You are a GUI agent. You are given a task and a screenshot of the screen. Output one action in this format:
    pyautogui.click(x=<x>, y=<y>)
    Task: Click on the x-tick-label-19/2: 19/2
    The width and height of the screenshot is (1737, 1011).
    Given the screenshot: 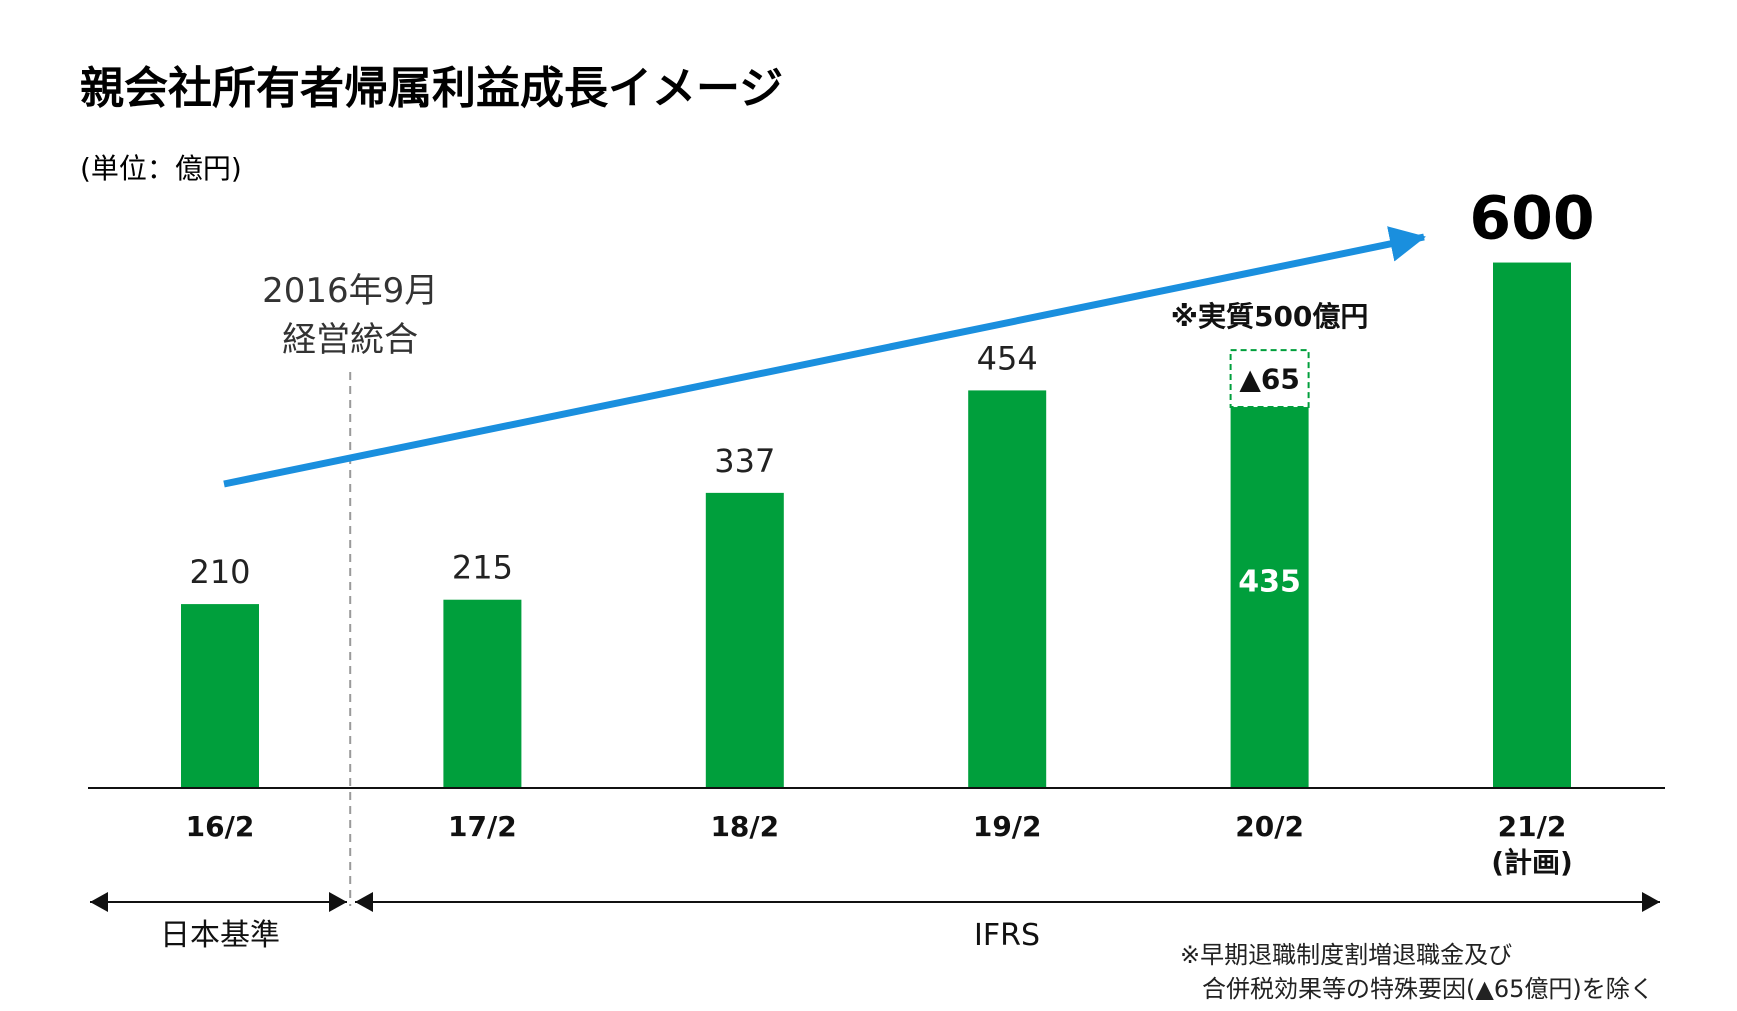 What is the action you would take?
    pyautogui.click(x=1007, y=826)
    